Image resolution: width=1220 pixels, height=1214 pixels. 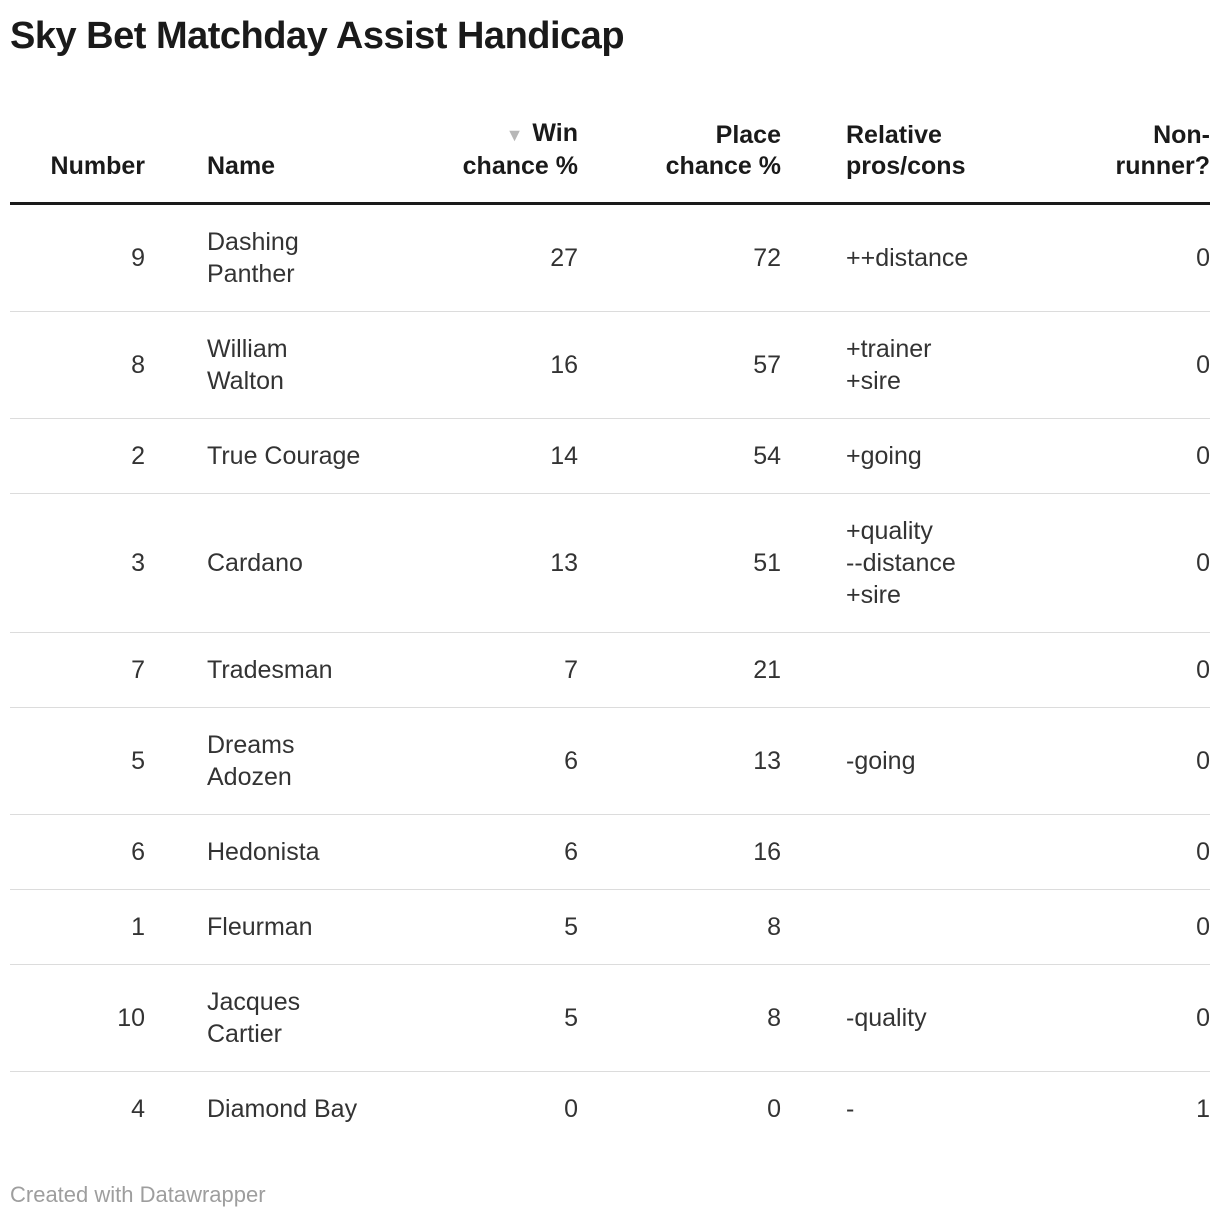 What do you see at coordinates (77, 1018) in the screenshot?
I see `cell-number: 10` at bounding box center [77, 1018].